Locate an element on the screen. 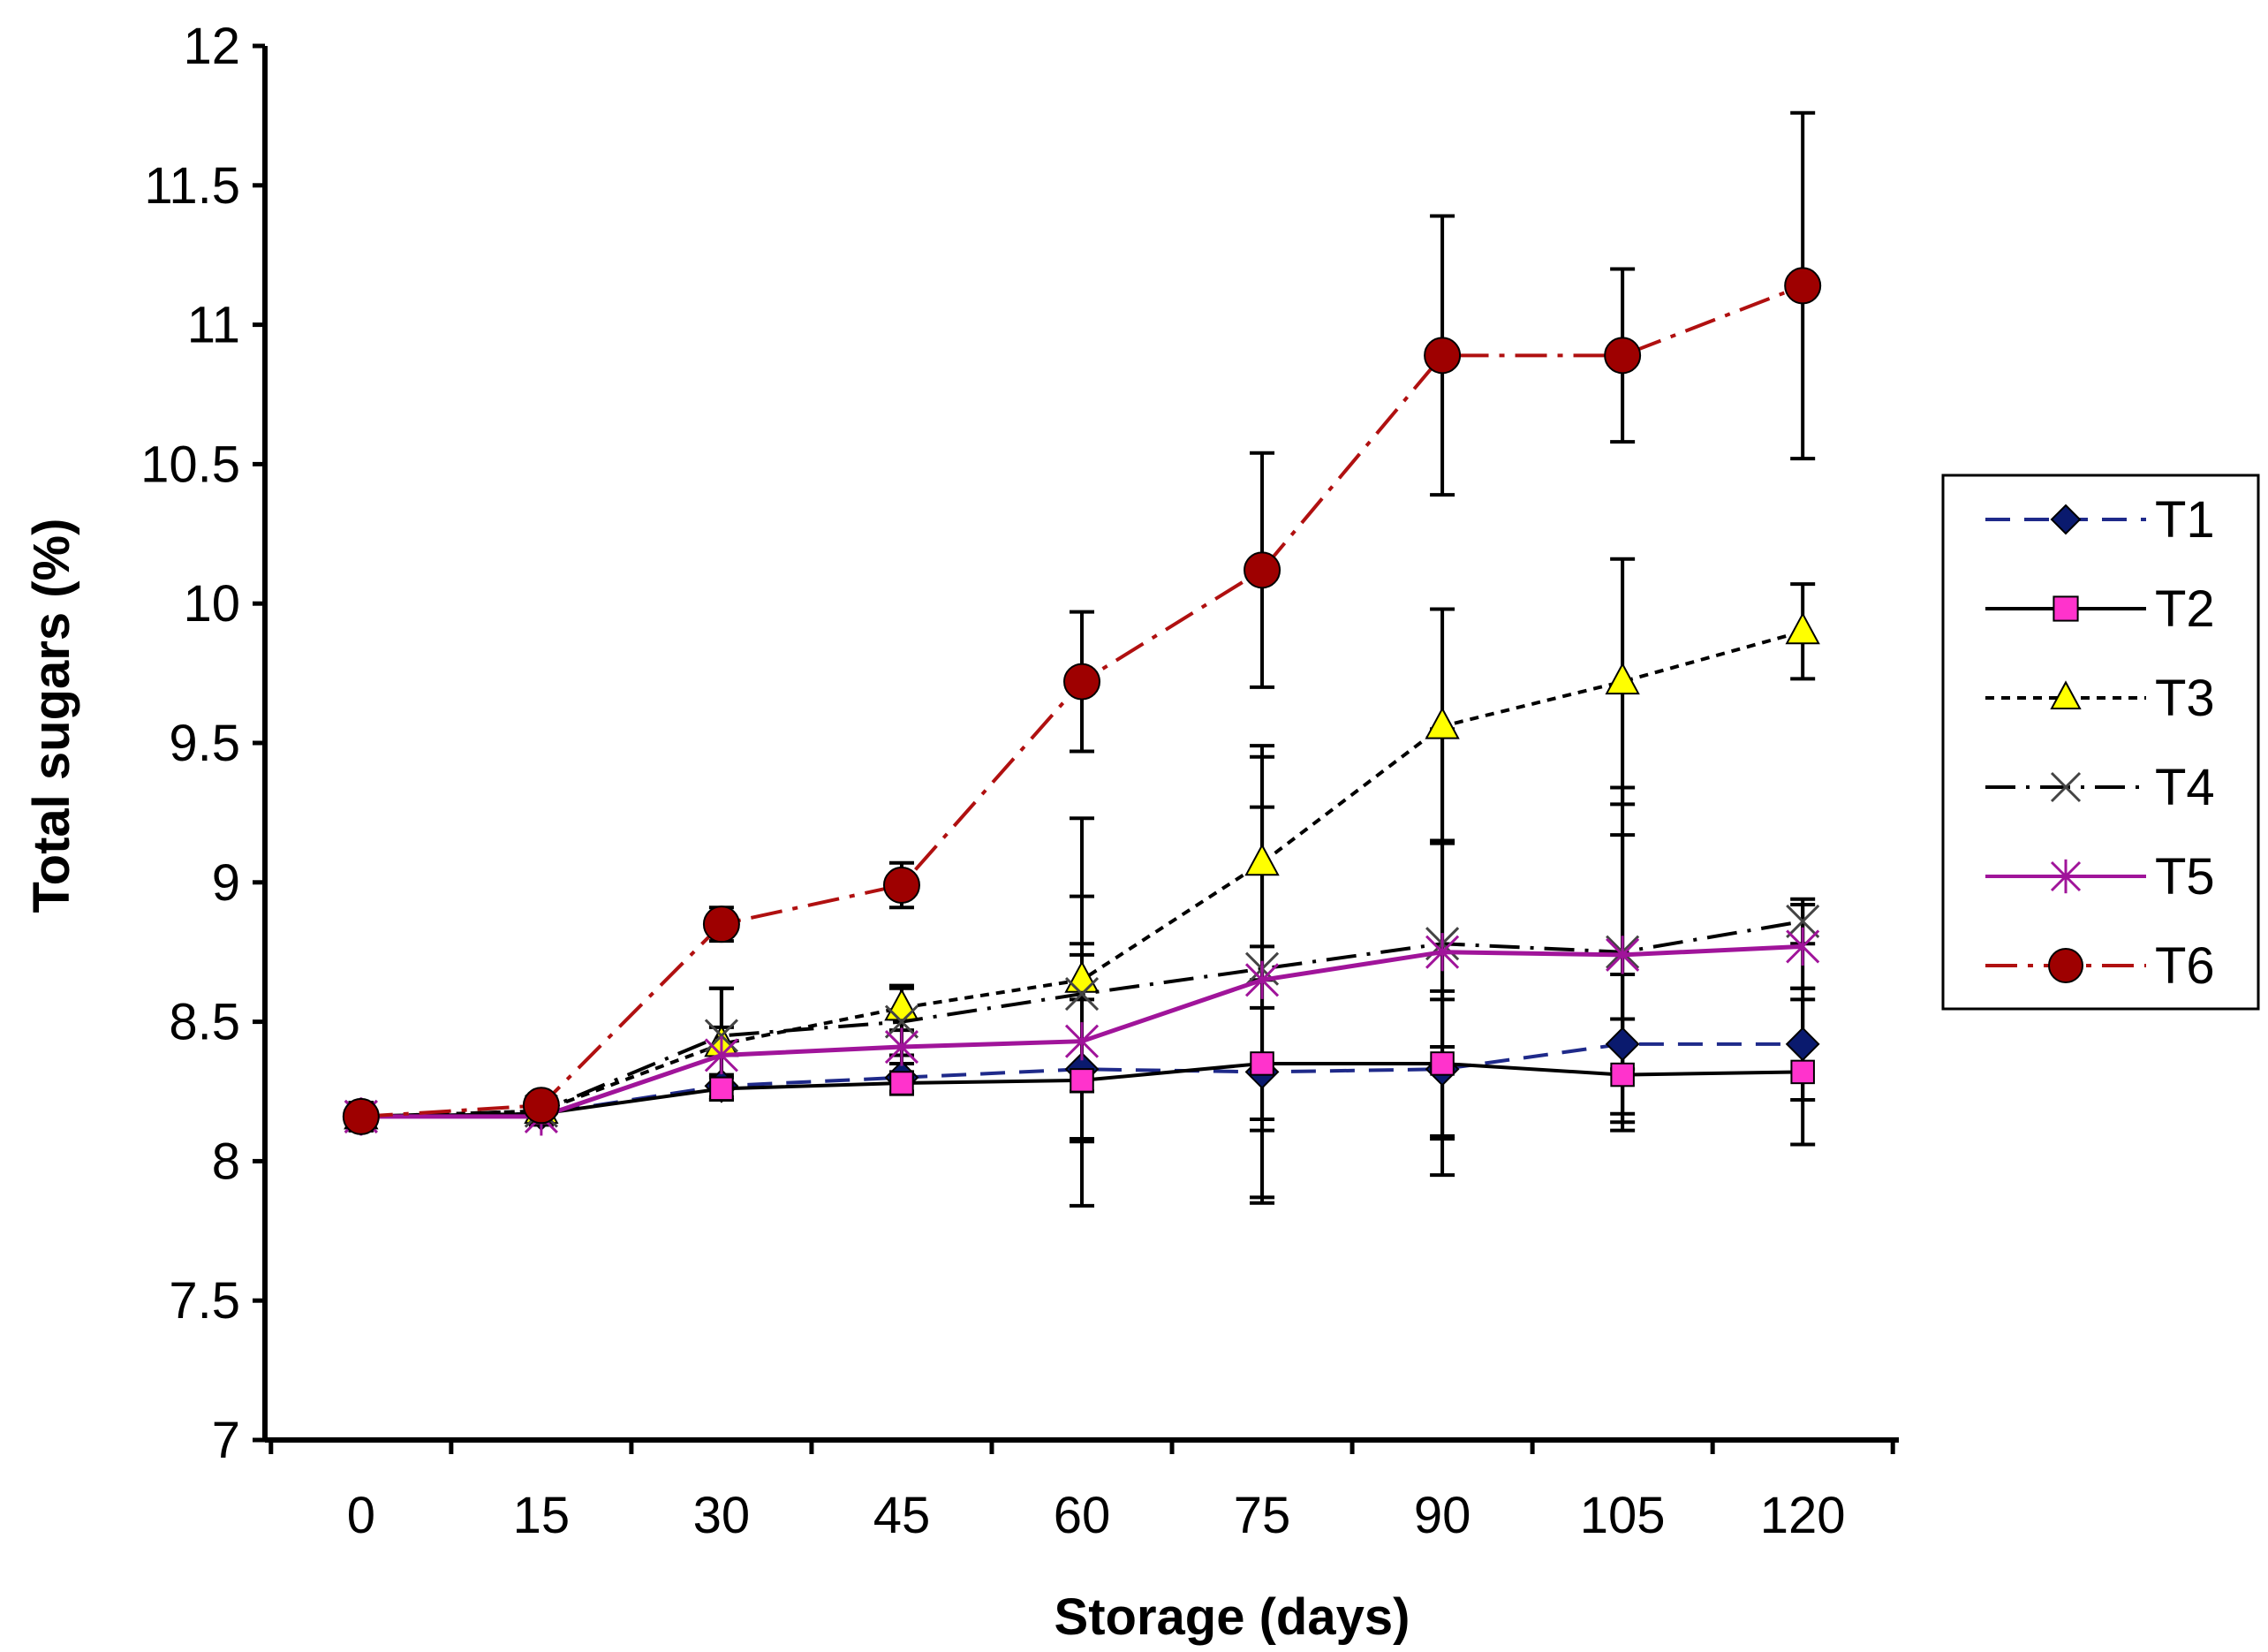  y-tick-label: 8 is located at coordinates (226, 1161).